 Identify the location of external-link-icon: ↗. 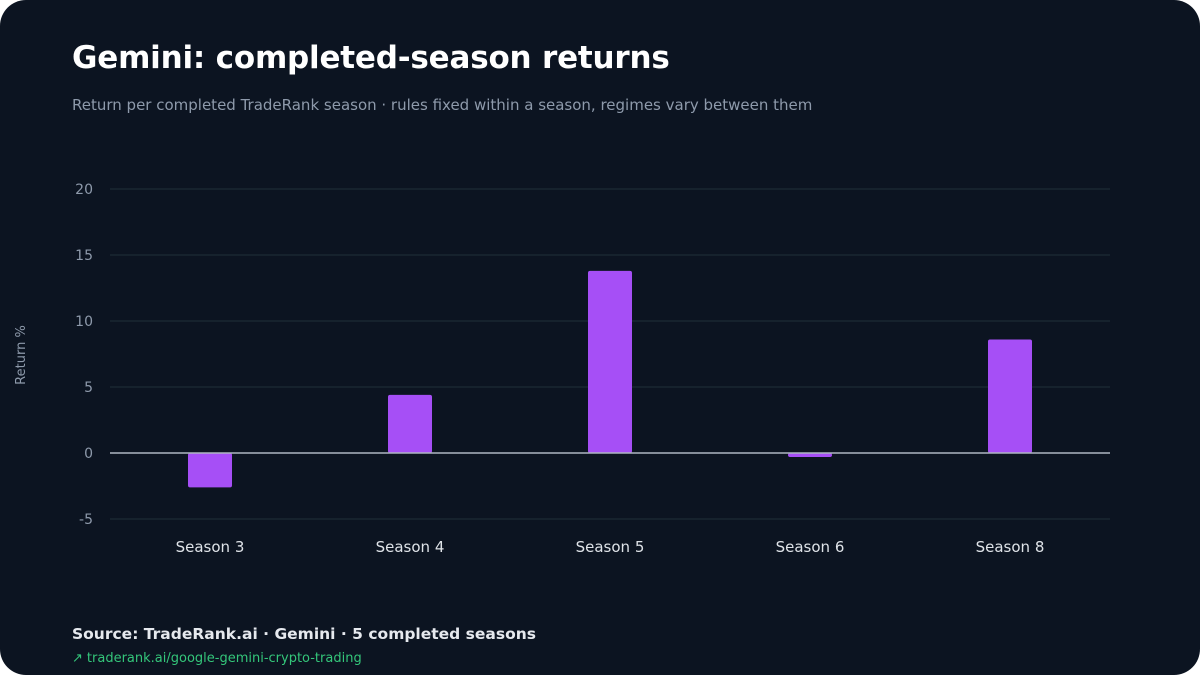
(77, 658).